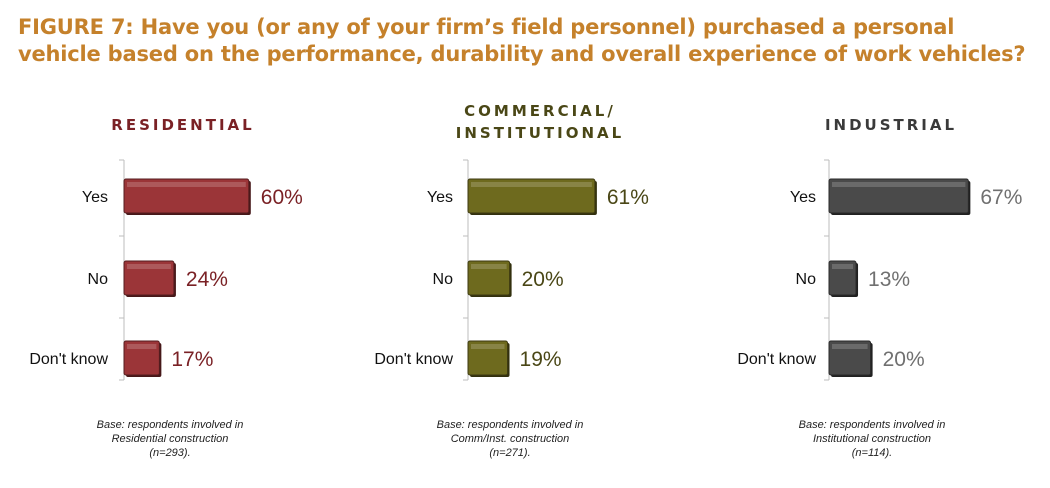  Describe the element at coordinates (872, 439) in the screenshot. I see `base-note: Institutional construction` at that location.